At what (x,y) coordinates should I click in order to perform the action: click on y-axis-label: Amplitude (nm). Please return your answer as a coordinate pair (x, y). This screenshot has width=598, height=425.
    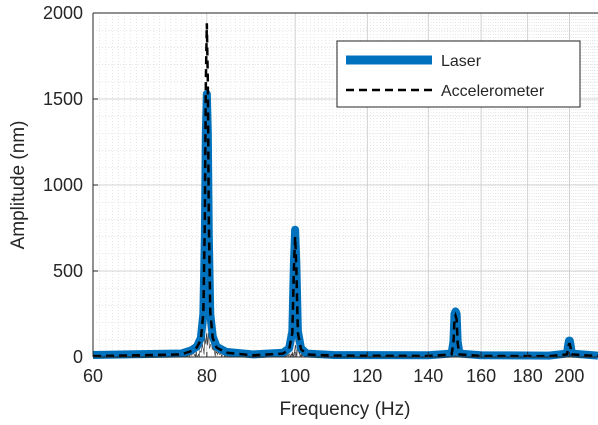
    Looking at the image, I should click on (18, 185).